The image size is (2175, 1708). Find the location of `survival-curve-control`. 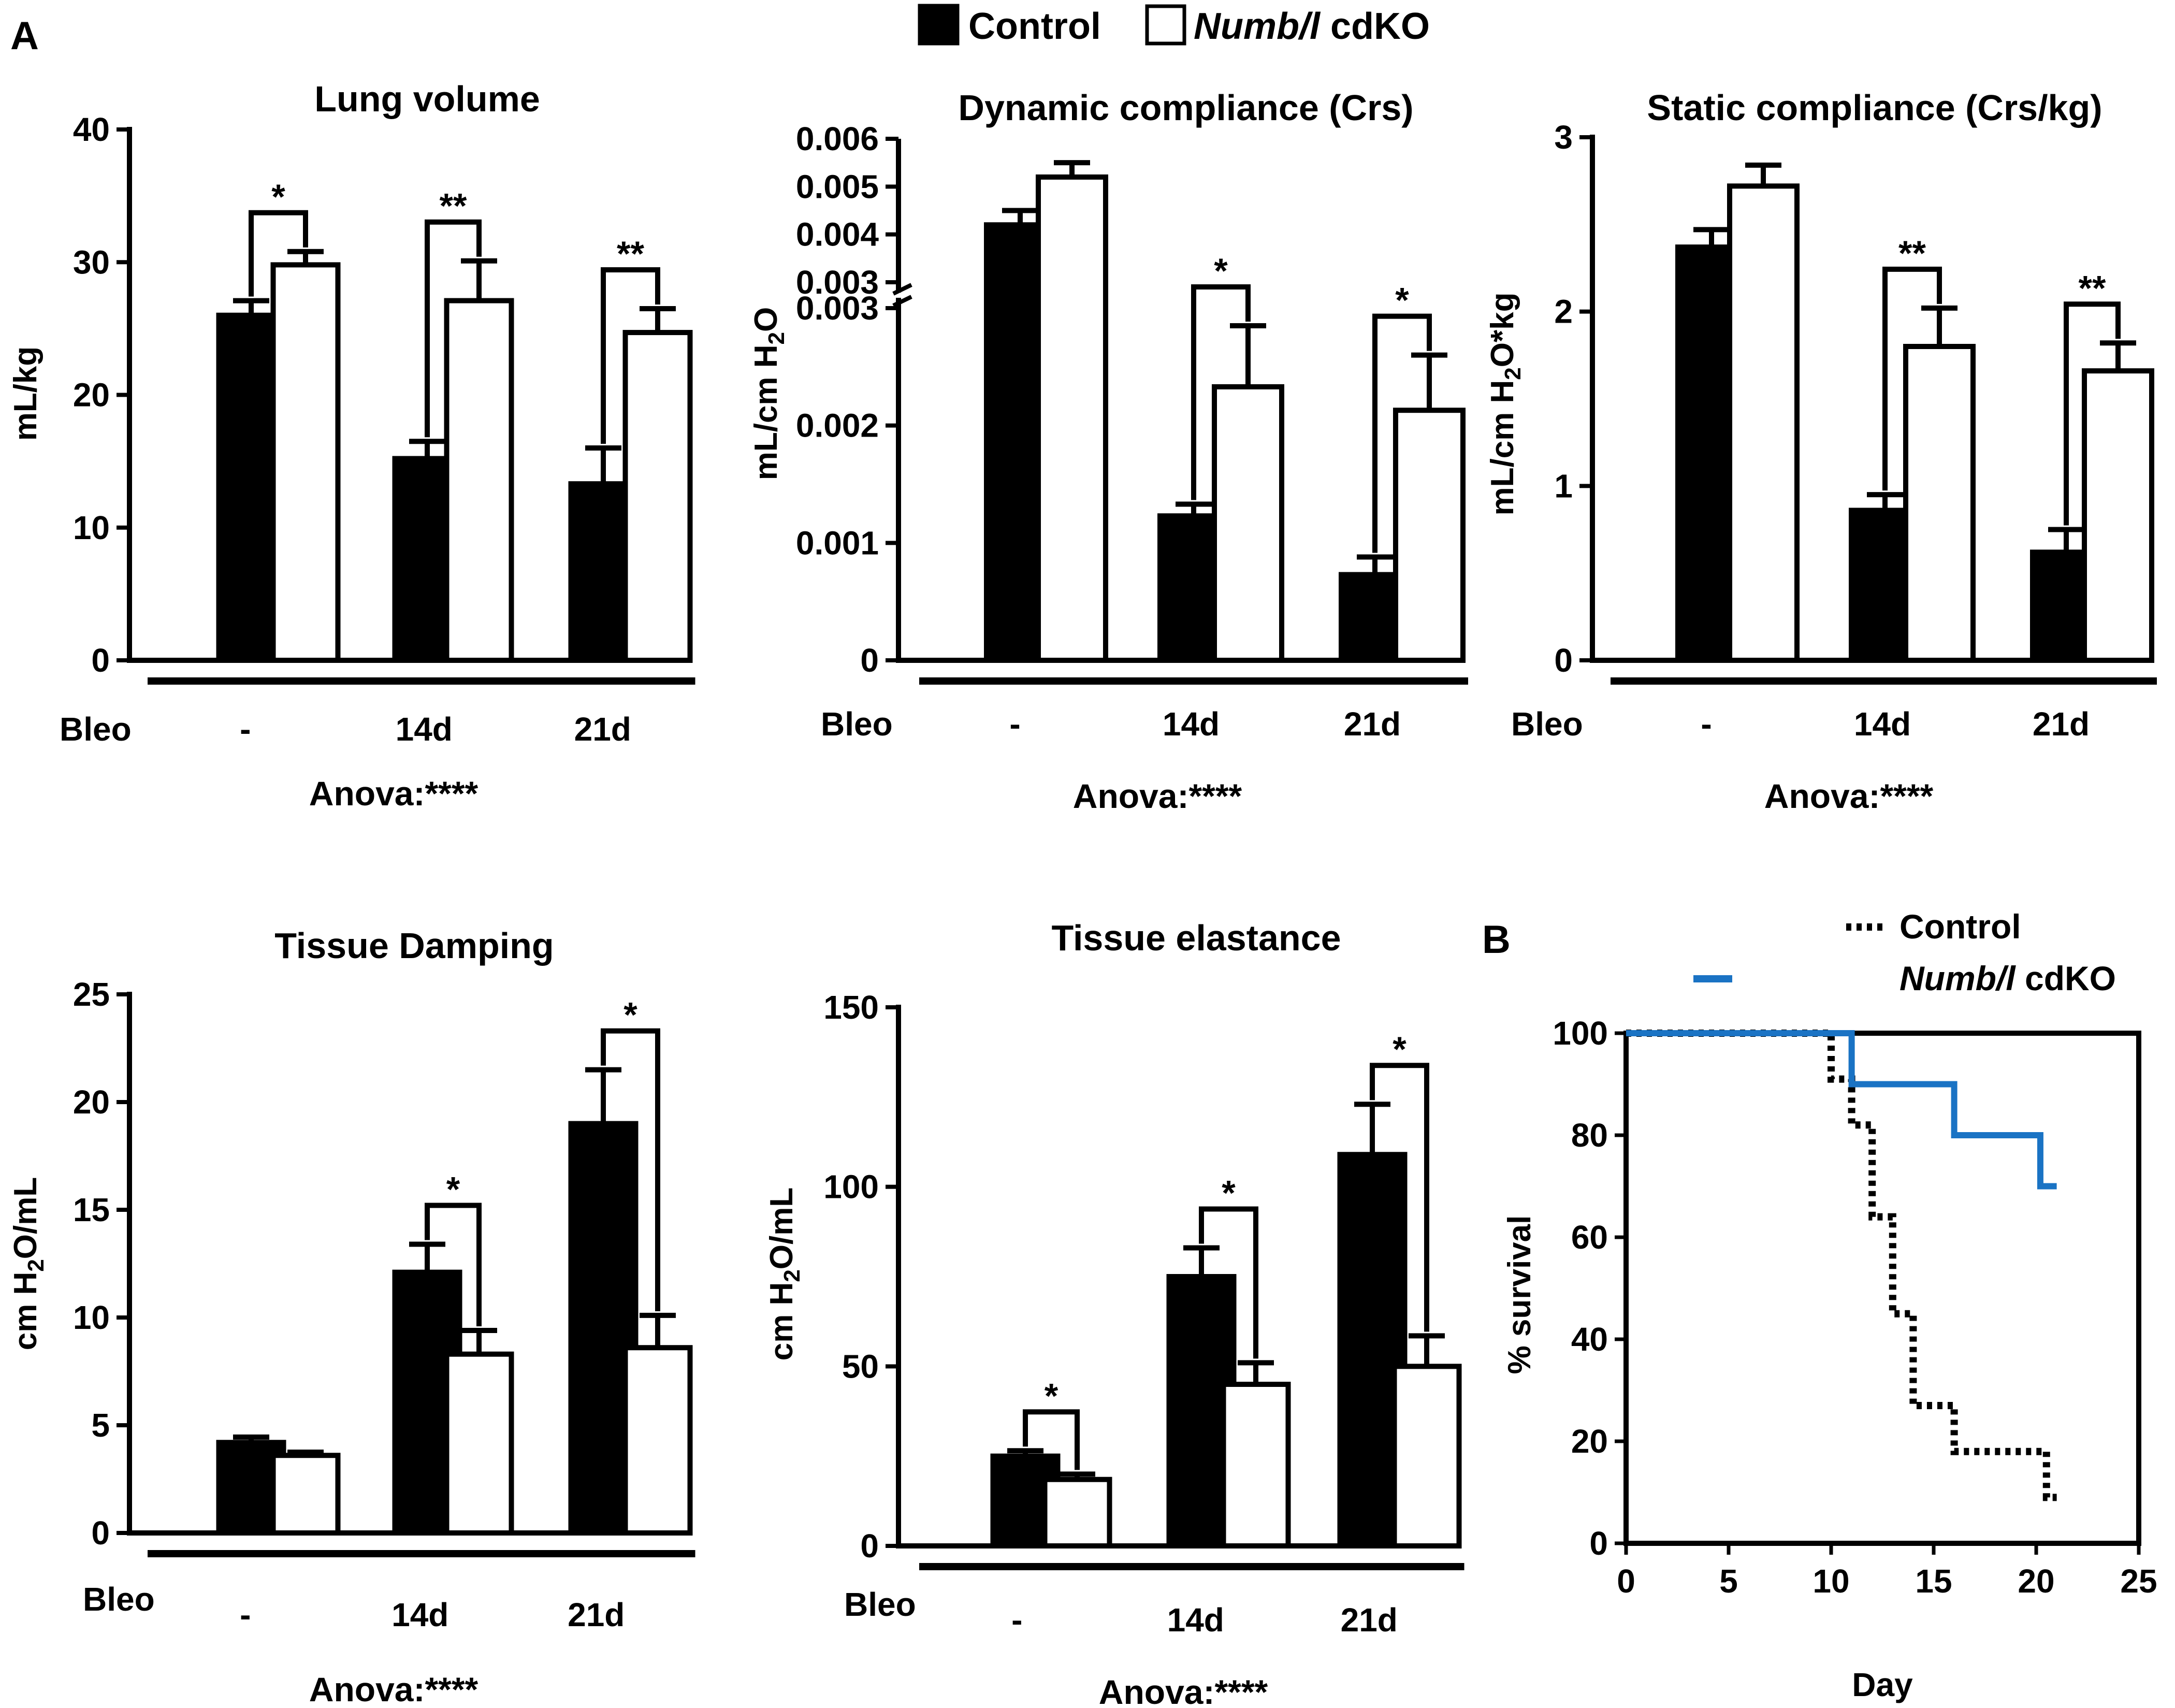

survival-curve-control is located at coordinates (1842, 1266).